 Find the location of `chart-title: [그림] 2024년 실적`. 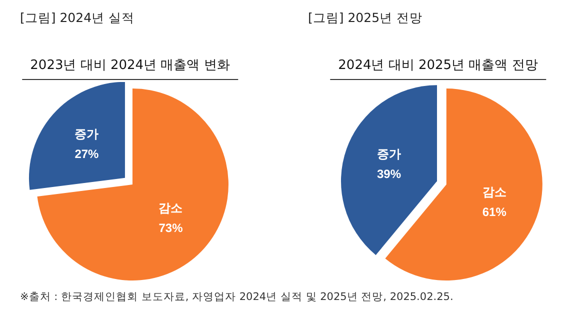

chart-title: [그림] 2024년 실적 is located at coordinates (77, 18).